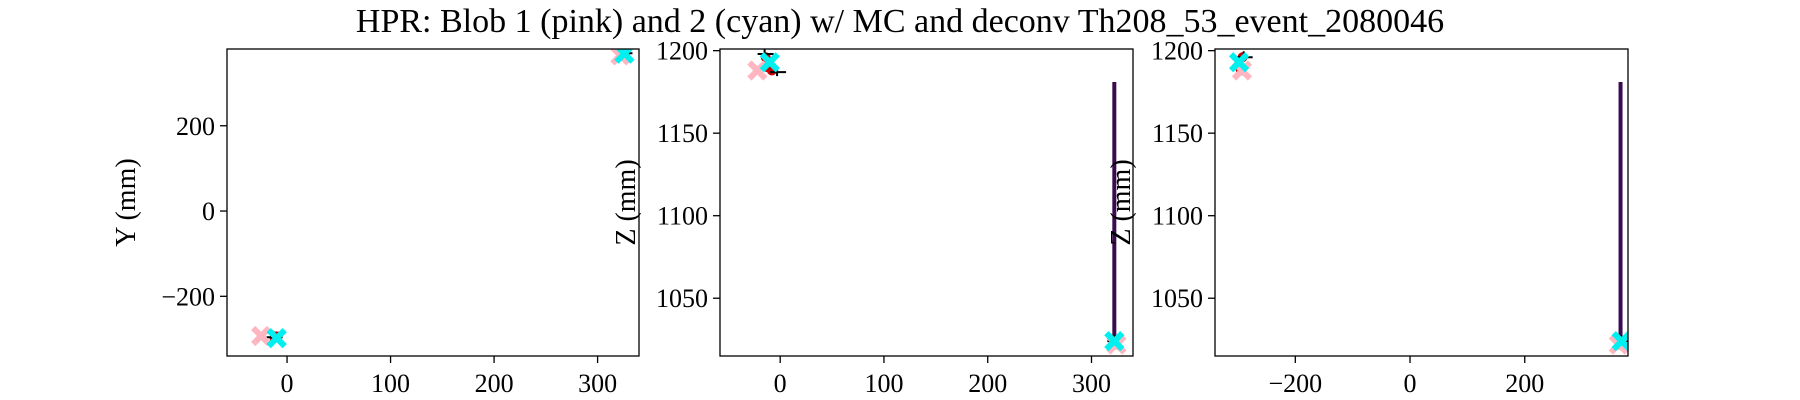 This screenshot has width=1800, height=400. I want to click on y-tick-label: 200, so click(195, 126).